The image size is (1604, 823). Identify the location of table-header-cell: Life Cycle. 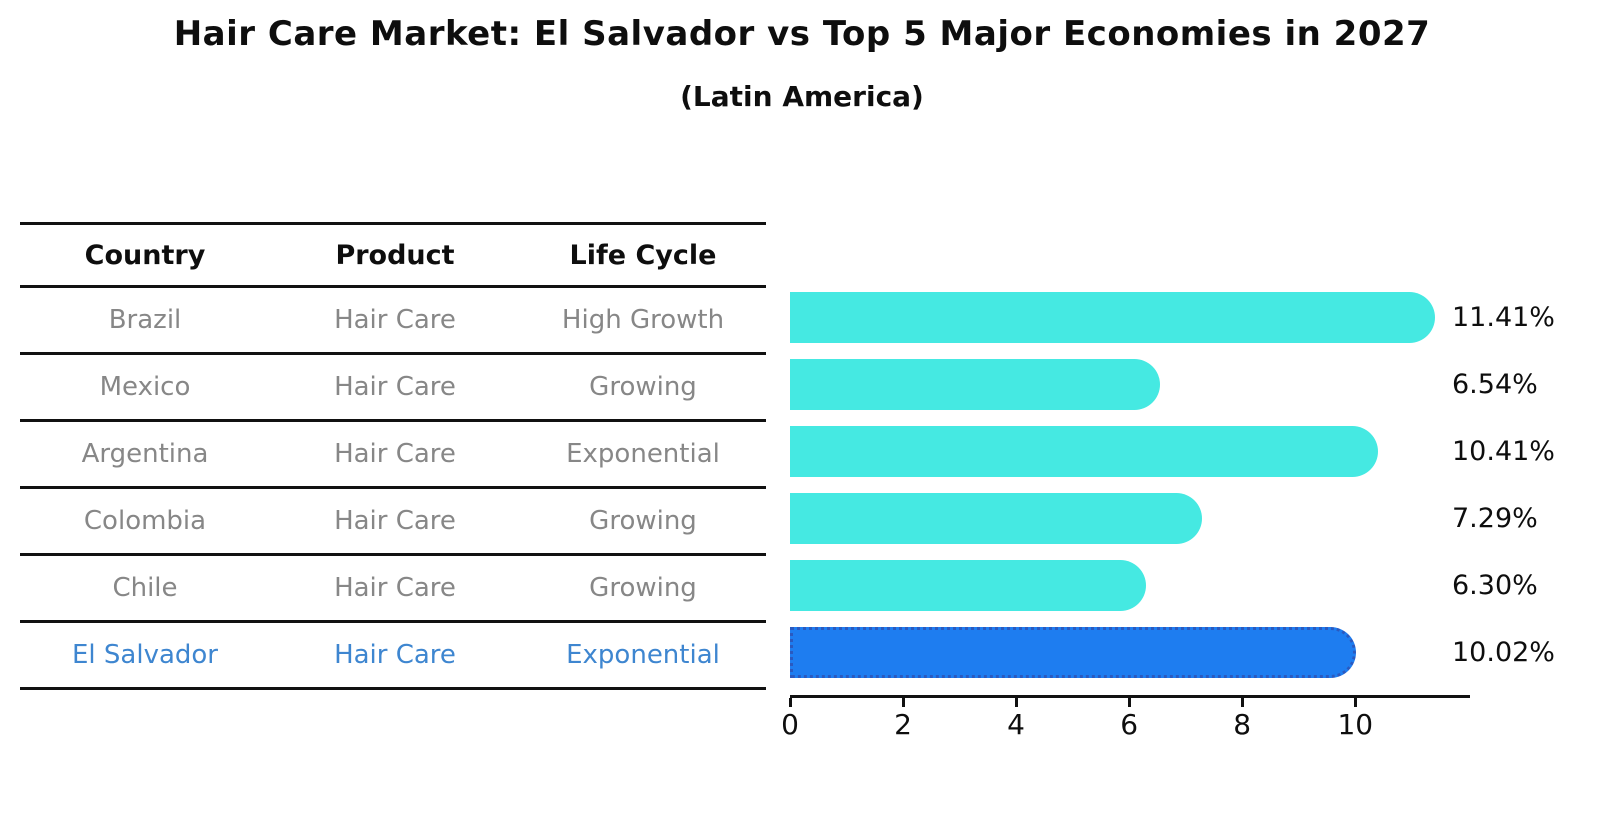
(643, 255).